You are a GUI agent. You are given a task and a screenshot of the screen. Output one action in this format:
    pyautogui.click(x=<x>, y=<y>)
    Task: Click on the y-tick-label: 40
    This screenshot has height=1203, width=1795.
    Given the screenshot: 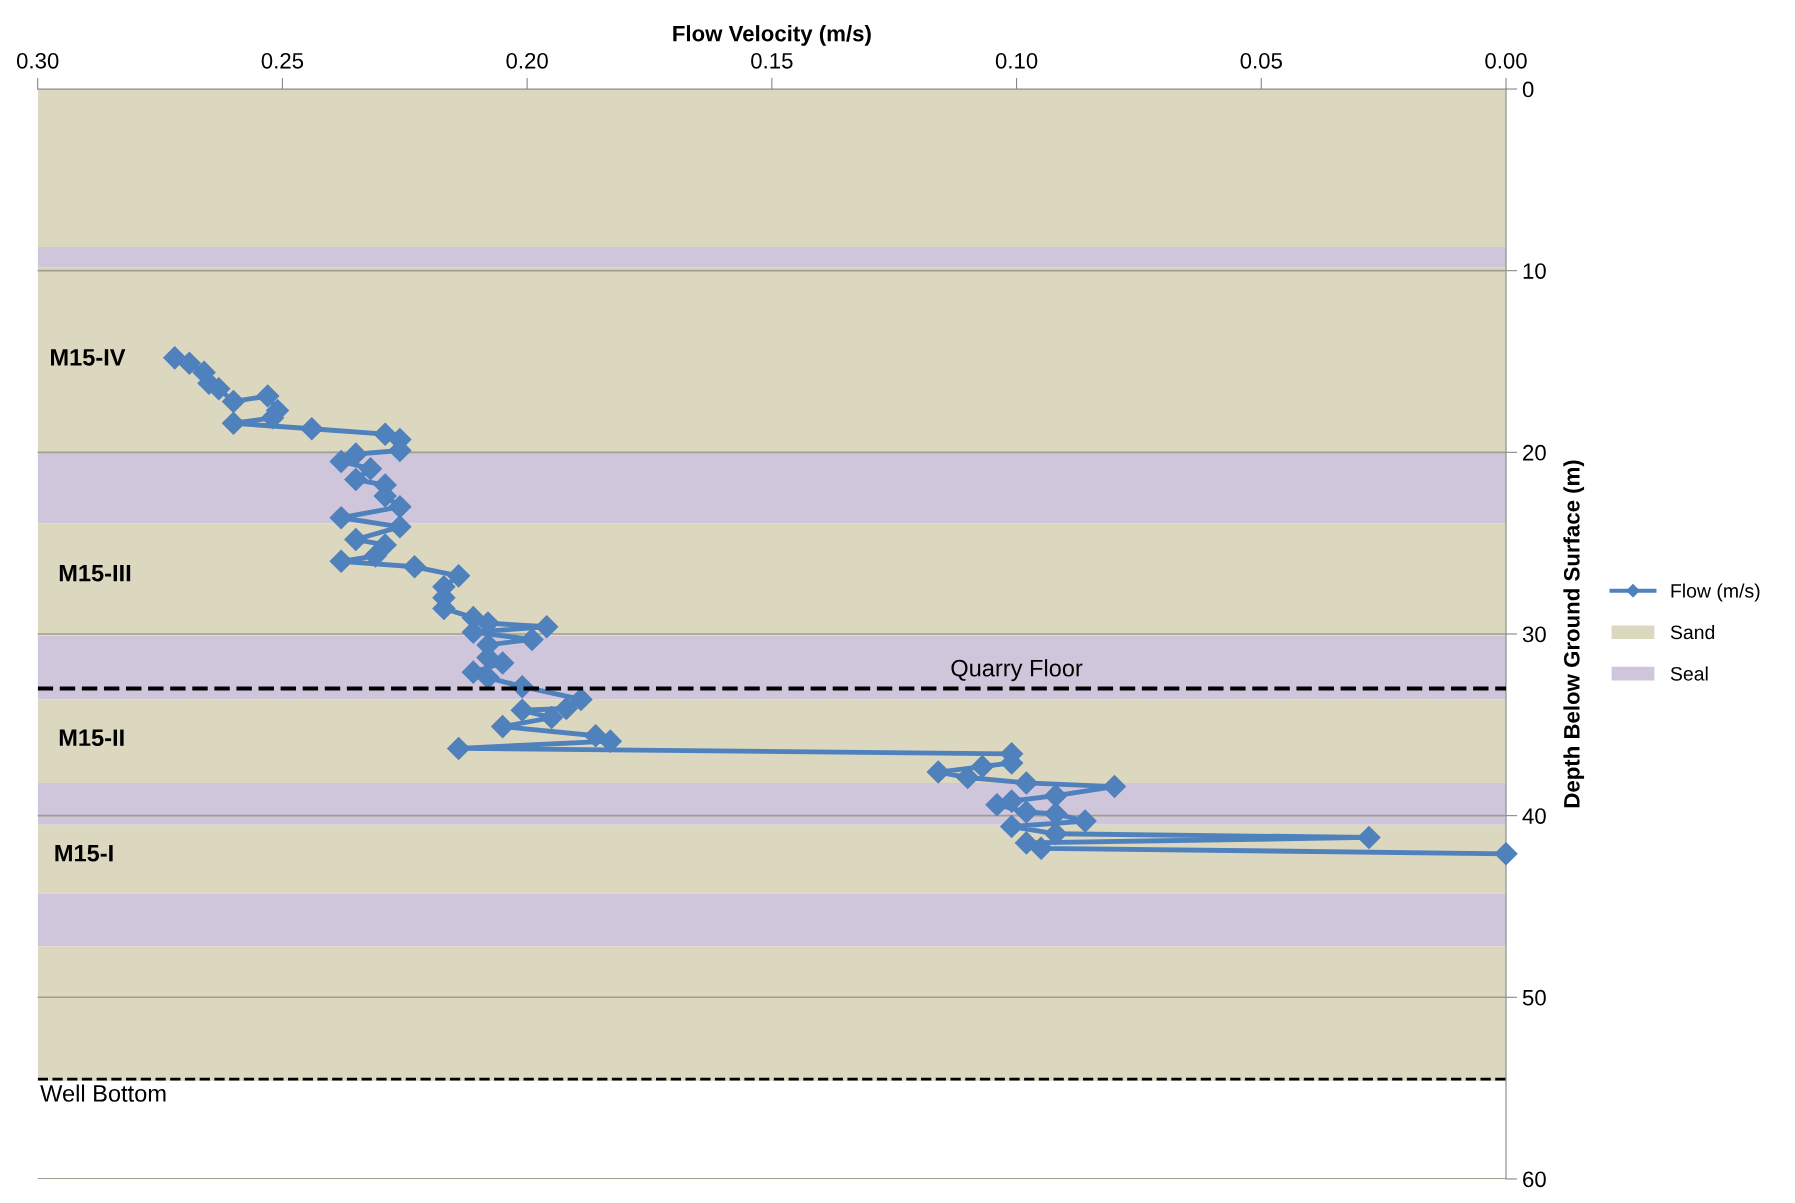 What is the action you would take?
    pyautogui.click(x=1534, y=816)
    